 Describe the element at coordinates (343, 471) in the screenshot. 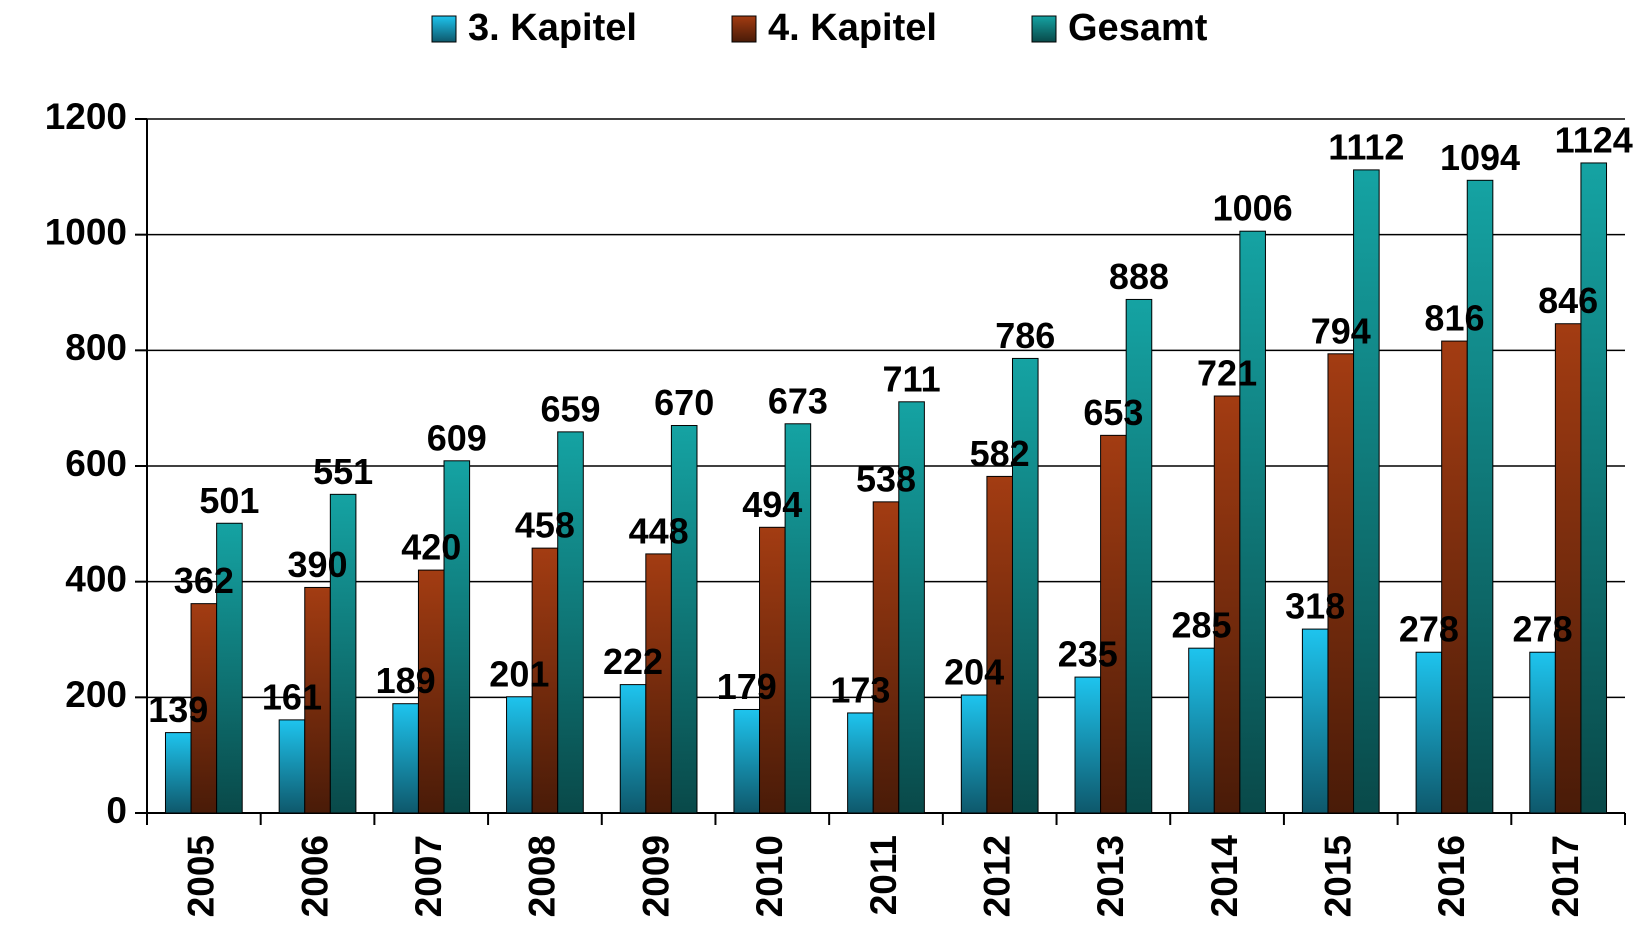

I see `data-label: 551` at that location.